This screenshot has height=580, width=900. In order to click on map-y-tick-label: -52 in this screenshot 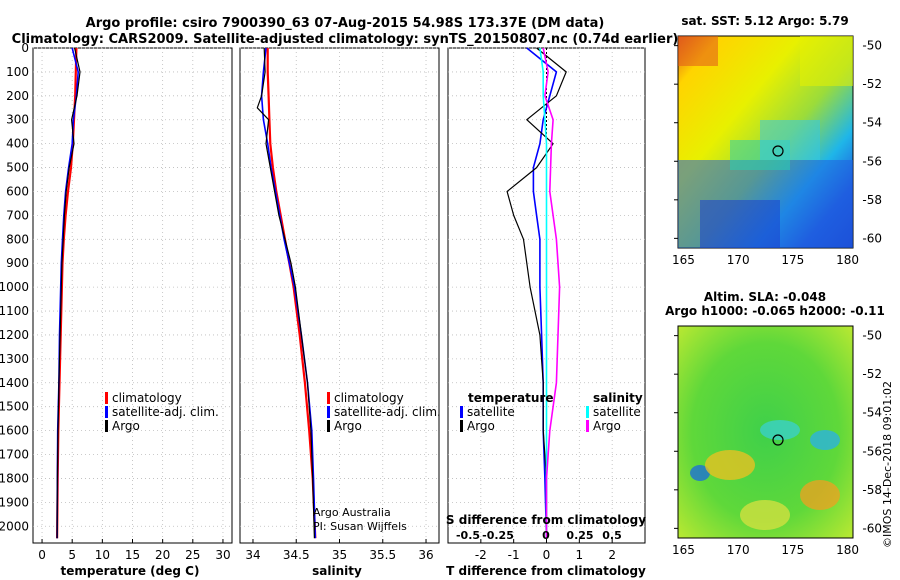, I will do `click(872, 374)`.